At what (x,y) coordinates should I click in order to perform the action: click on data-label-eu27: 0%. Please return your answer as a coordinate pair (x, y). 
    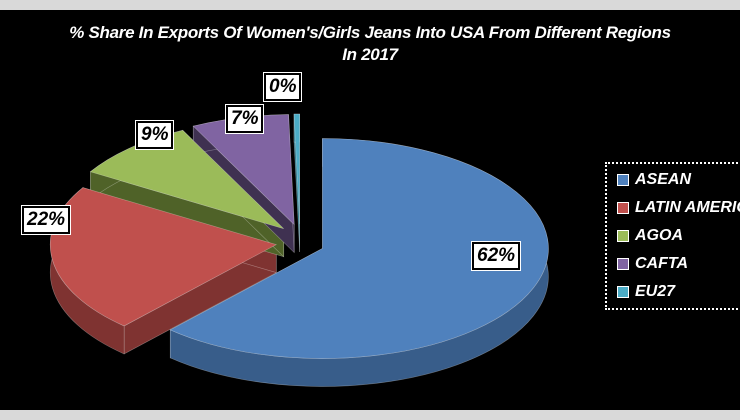
    Looking at the image, I should click on (282, 87).